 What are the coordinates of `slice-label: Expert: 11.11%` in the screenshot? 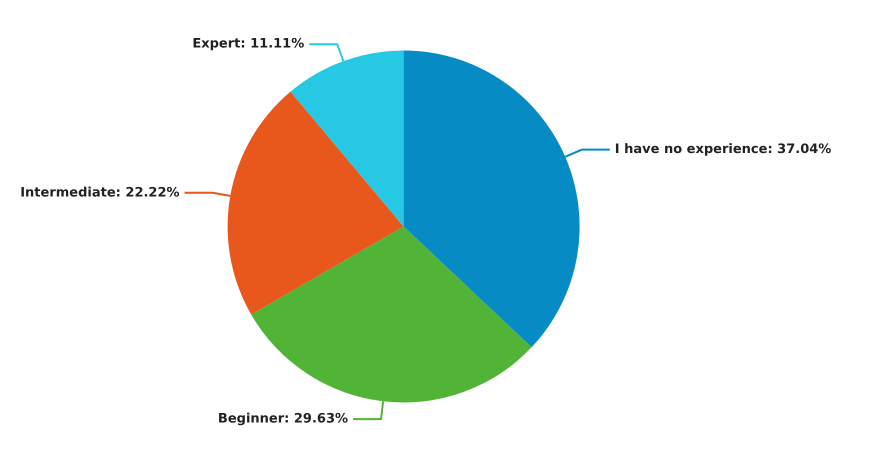 It's located at (248, 44).